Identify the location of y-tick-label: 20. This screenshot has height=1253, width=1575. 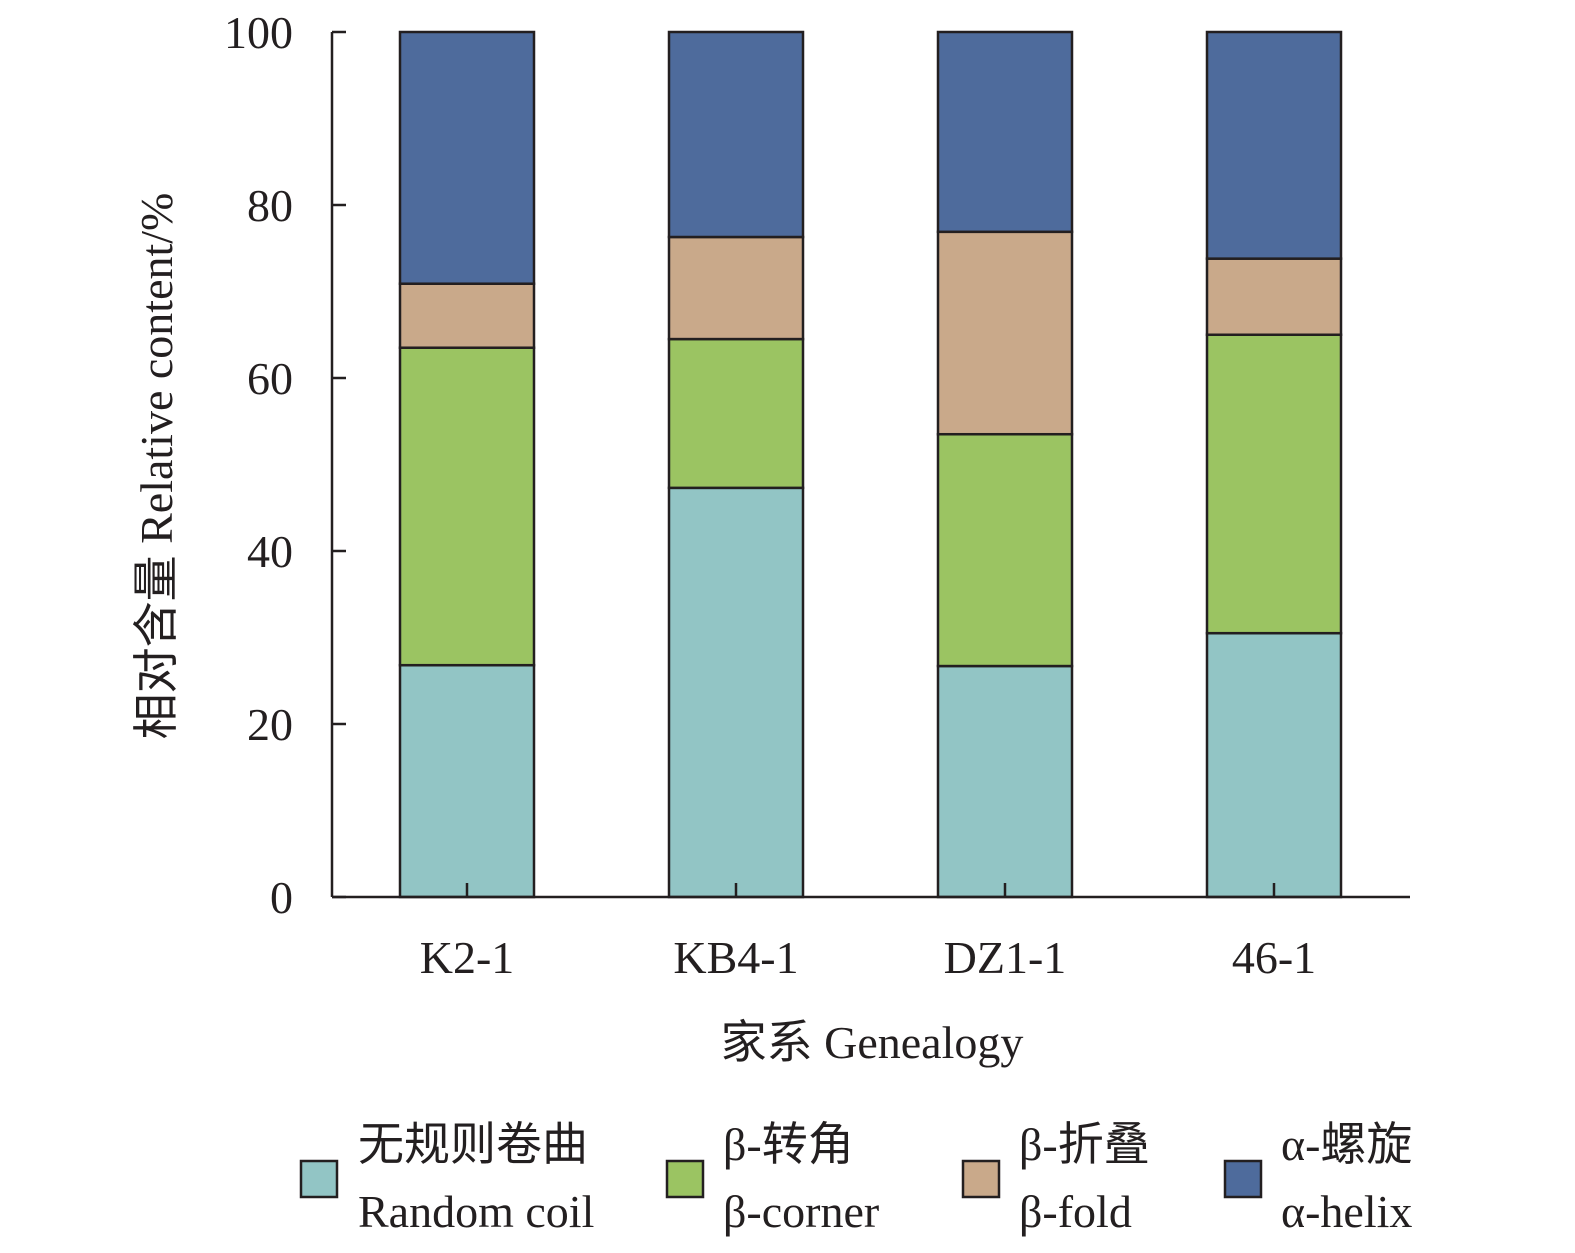
(270, 724).